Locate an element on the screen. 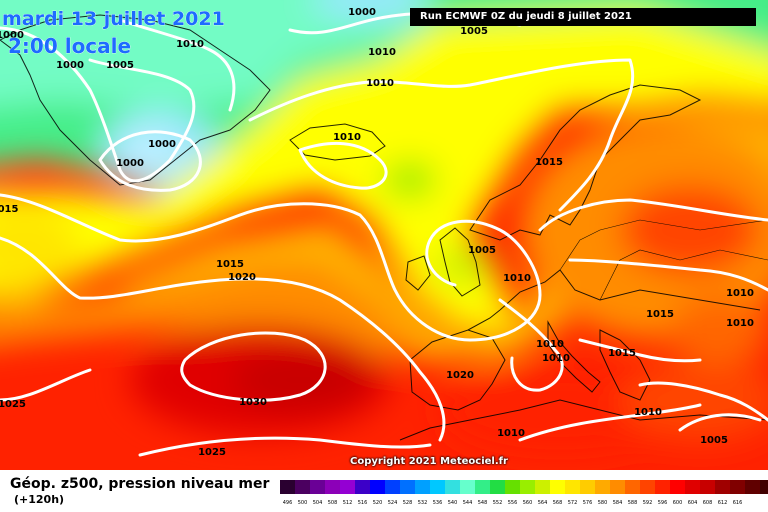 The width and height of the screenshot is (768, 512). isobar-label-p21: 1015 is located at coordinates (622, 353).